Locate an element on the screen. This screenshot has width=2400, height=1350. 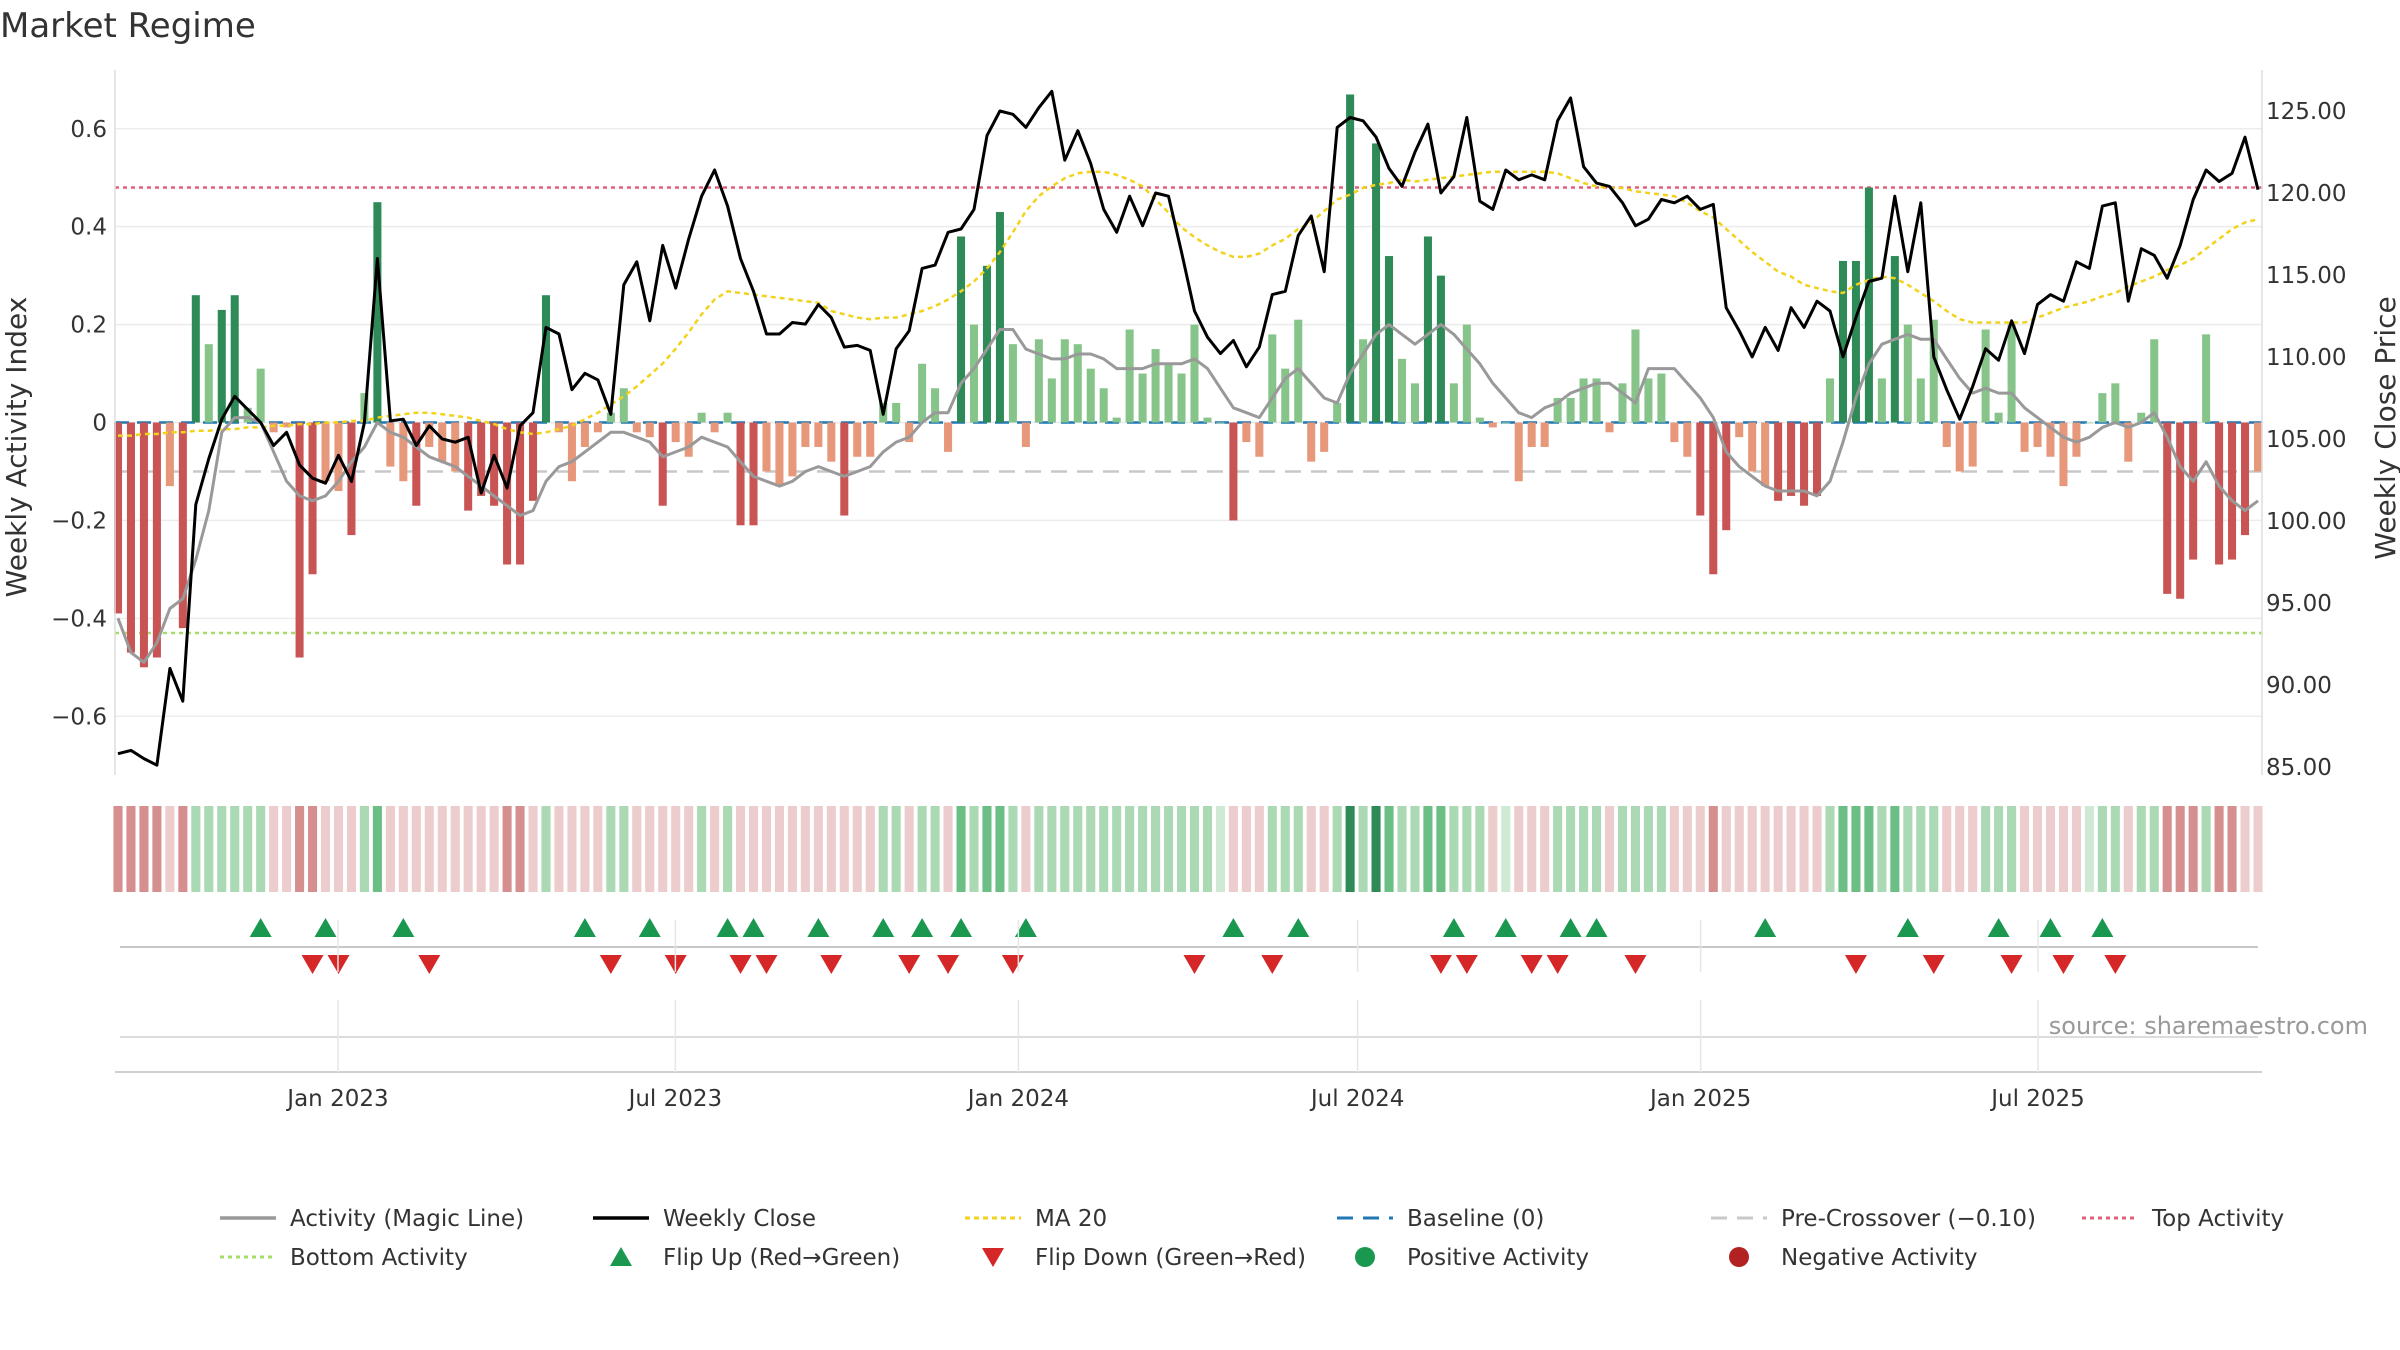
x-tick-label: Jan 2024 is located at coordinates (1017, 1099).